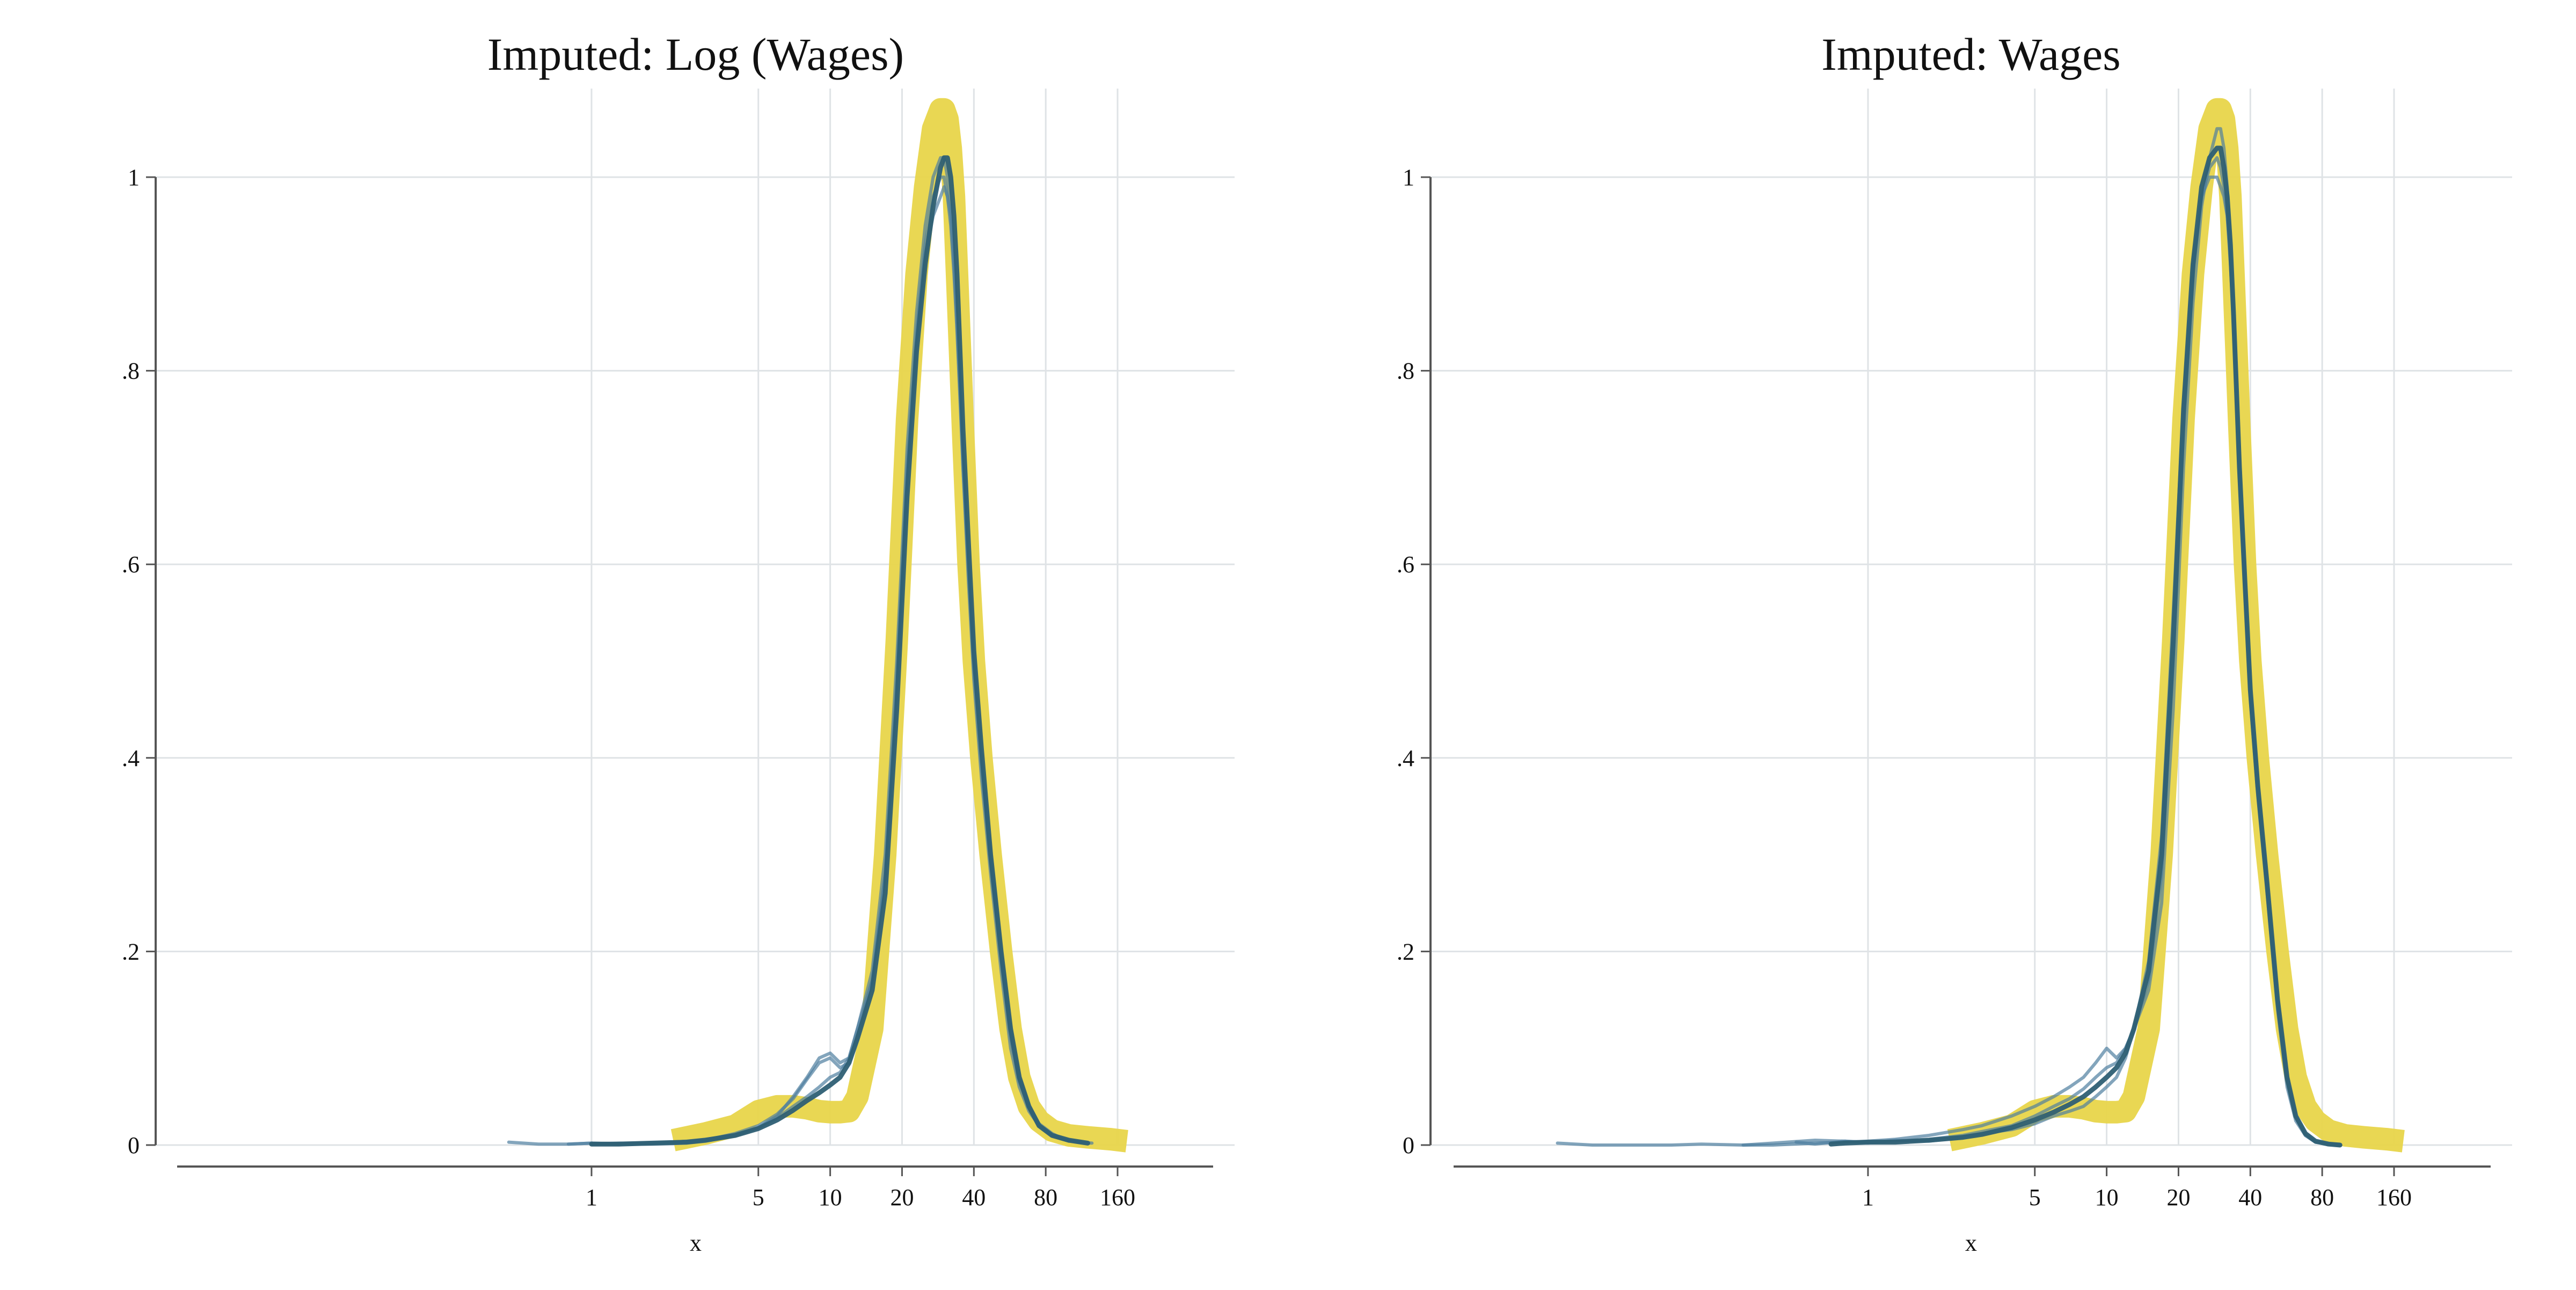 This screenshot has height=1290, width=2576. Describe the element at coordinates (696, 1243) in the screenshot. I see `x-axis-title-left: x` at that location.